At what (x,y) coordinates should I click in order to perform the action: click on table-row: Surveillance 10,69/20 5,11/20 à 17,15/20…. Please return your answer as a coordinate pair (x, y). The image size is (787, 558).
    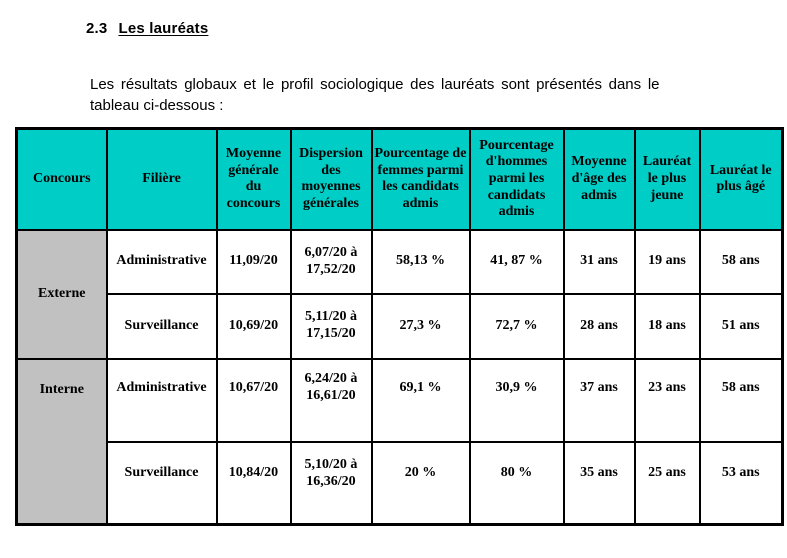
    Looking at the image, I should click on (400, 326).